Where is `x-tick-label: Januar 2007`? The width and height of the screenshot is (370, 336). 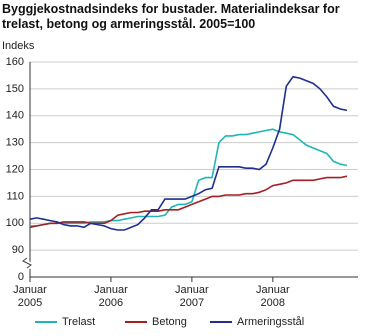
x-tick-label: Januar 2007 is located at coordinates (192, 296).